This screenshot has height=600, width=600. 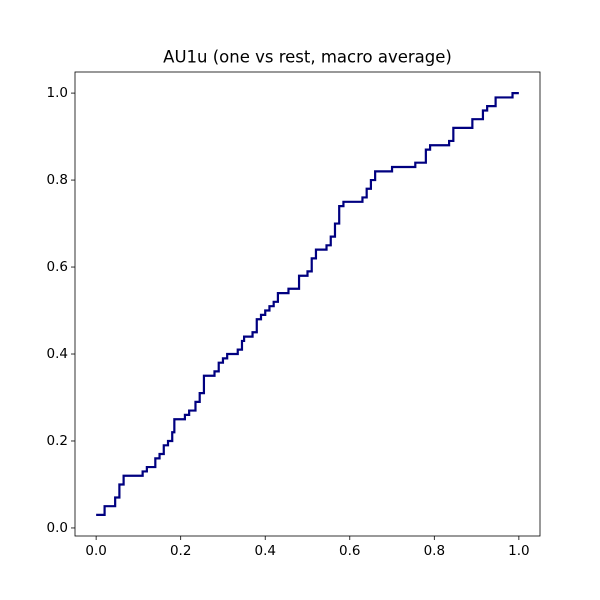 I want to click on y-tick-label: 0.6, so click(x=57, y=267).